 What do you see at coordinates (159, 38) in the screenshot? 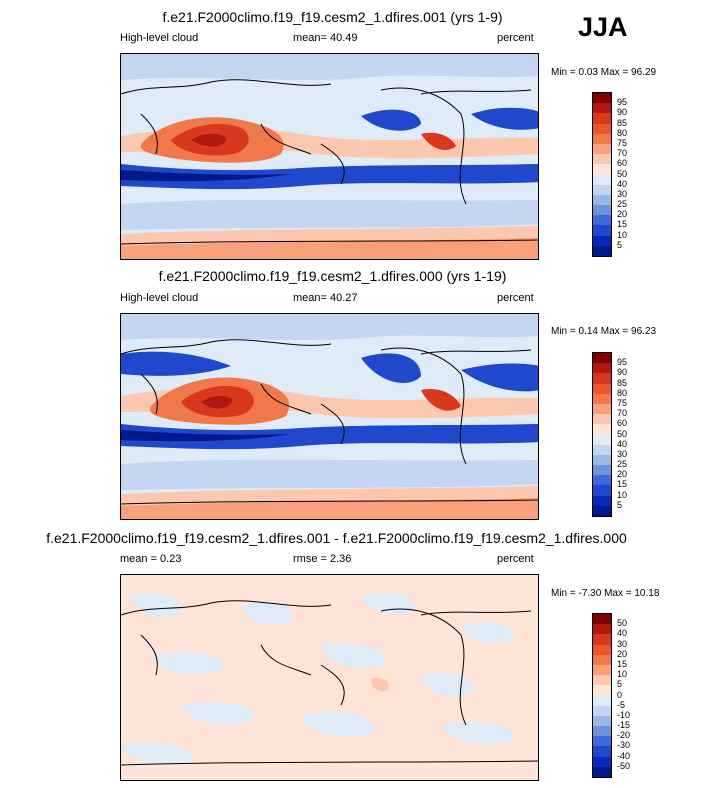
I see `panel-1-left-label: High-level cloud` at bounding box center [159, 38].